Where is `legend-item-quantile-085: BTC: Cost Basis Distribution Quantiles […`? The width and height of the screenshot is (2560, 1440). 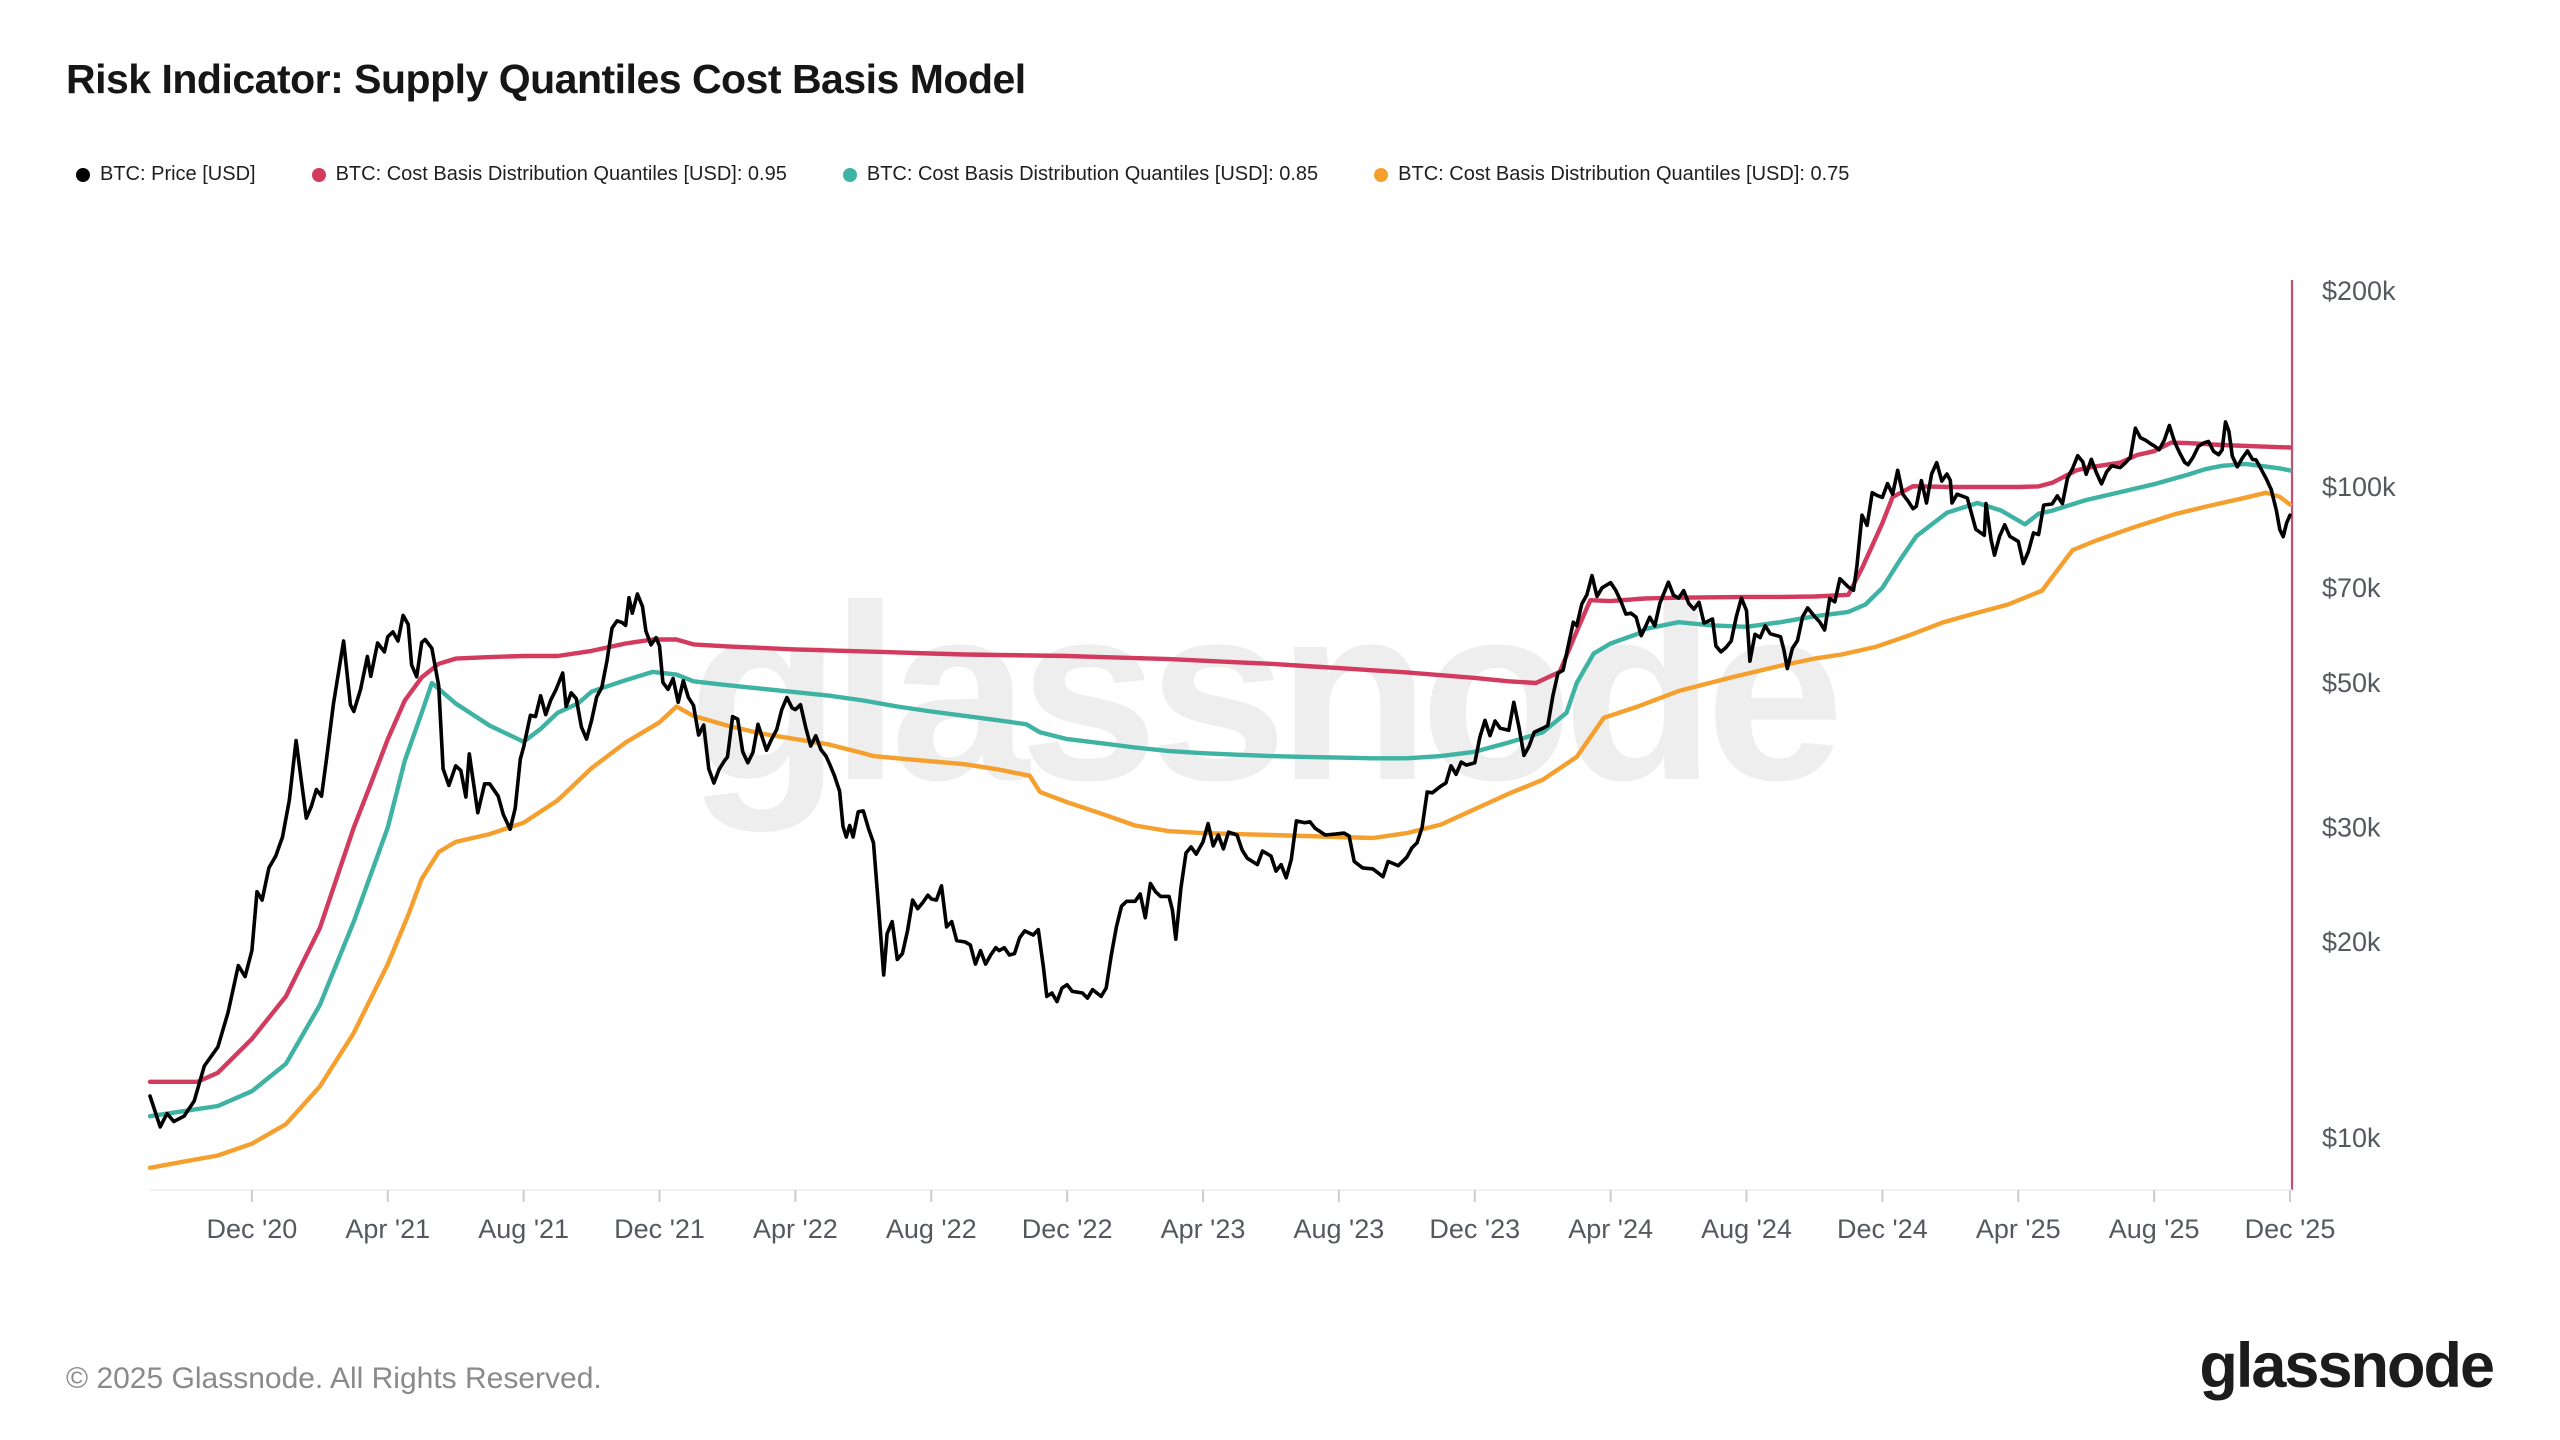 legend-item-quantile-085: BTC: Cost Basis Distribution Quantiles [… is located at coordinates (1080, 174).